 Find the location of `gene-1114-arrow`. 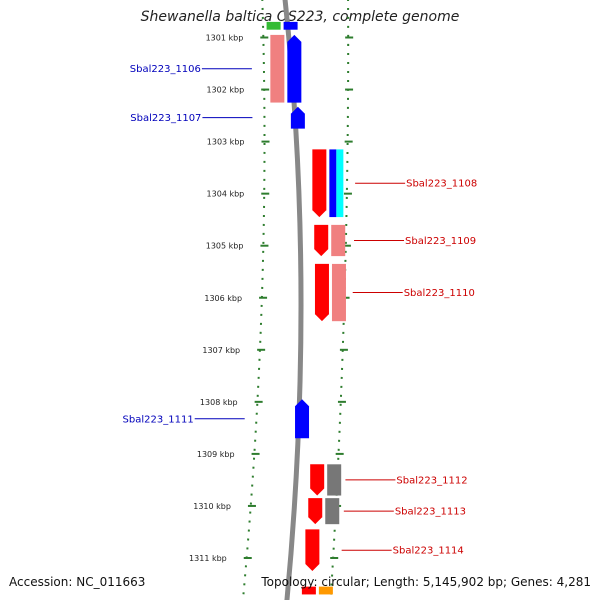

gene-1114-arrow is located at coordinates (312, 550).